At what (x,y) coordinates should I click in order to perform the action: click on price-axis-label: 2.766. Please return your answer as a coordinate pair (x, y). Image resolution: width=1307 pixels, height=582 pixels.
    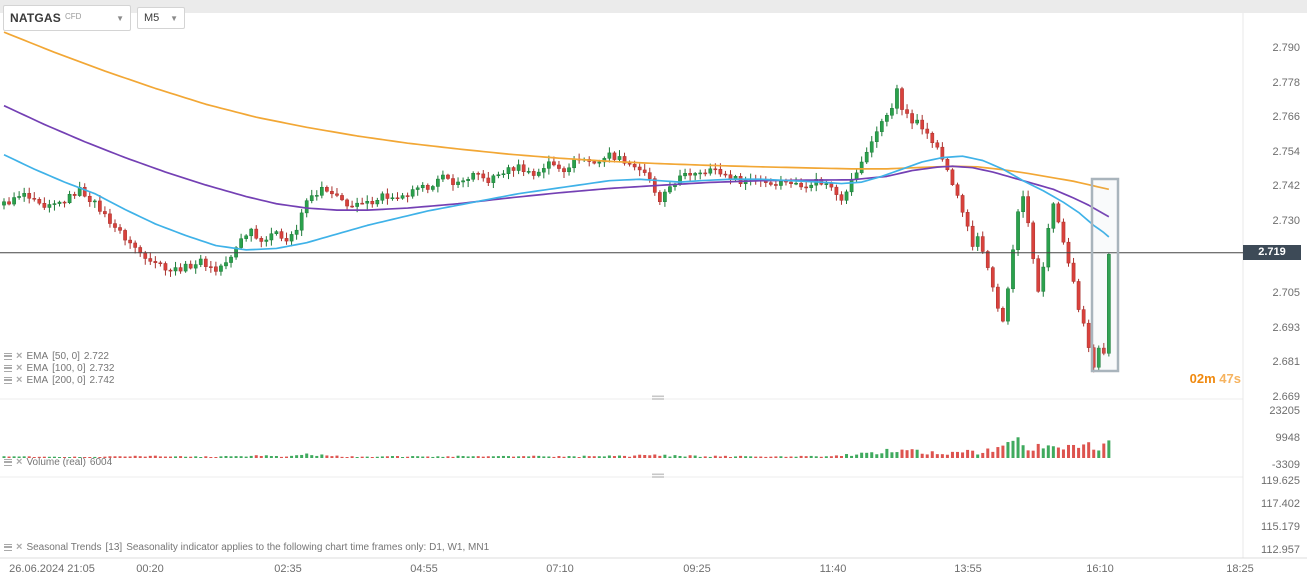
    Looking at the image, I should click on (1286, 117).